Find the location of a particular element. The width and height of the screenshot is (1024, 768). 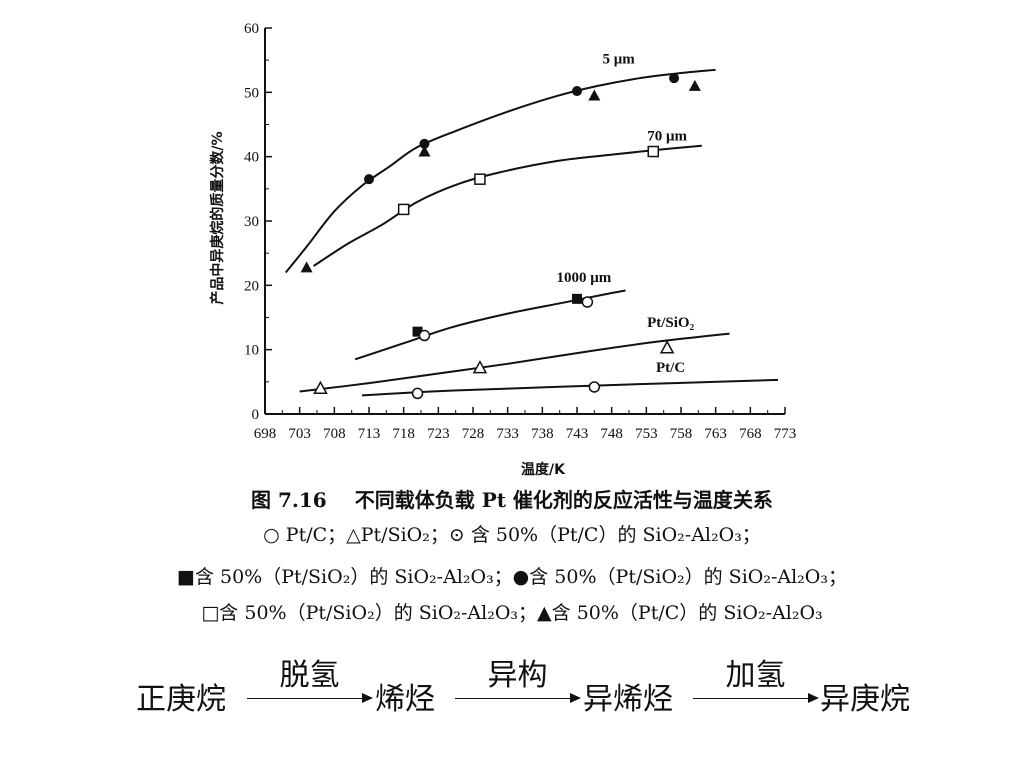

product-isoheptane: 异庚烷 is located at coordinates (865, 699).